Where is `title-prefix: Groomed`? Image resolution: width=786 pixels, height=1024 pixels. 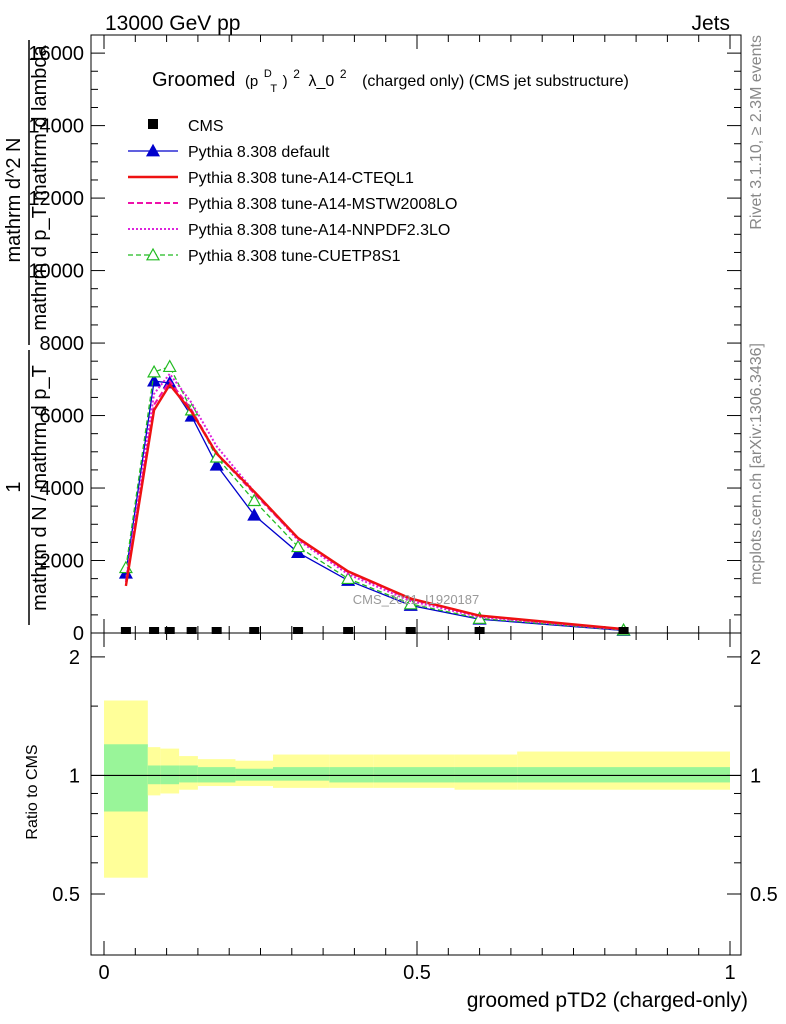
title-prefix: Groomed is located at coordinates (193, 80).